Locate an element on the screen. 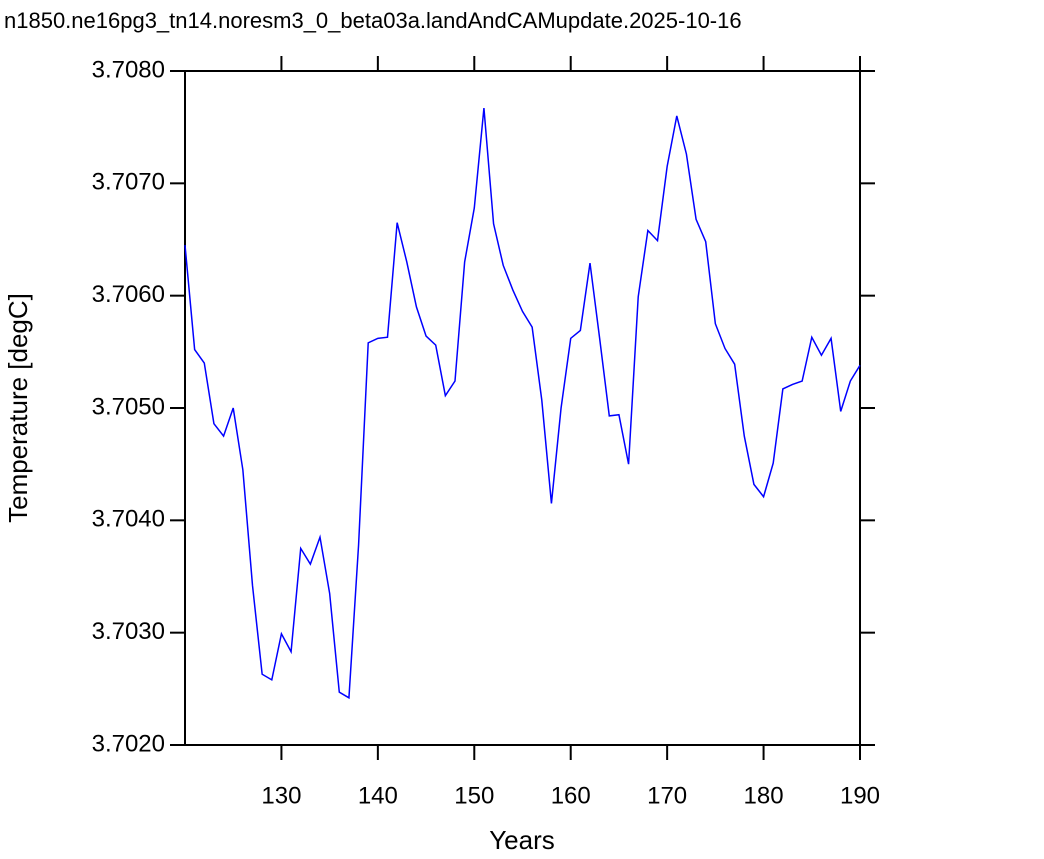  x-axis-label: Years is located at coordinates (522, 840).